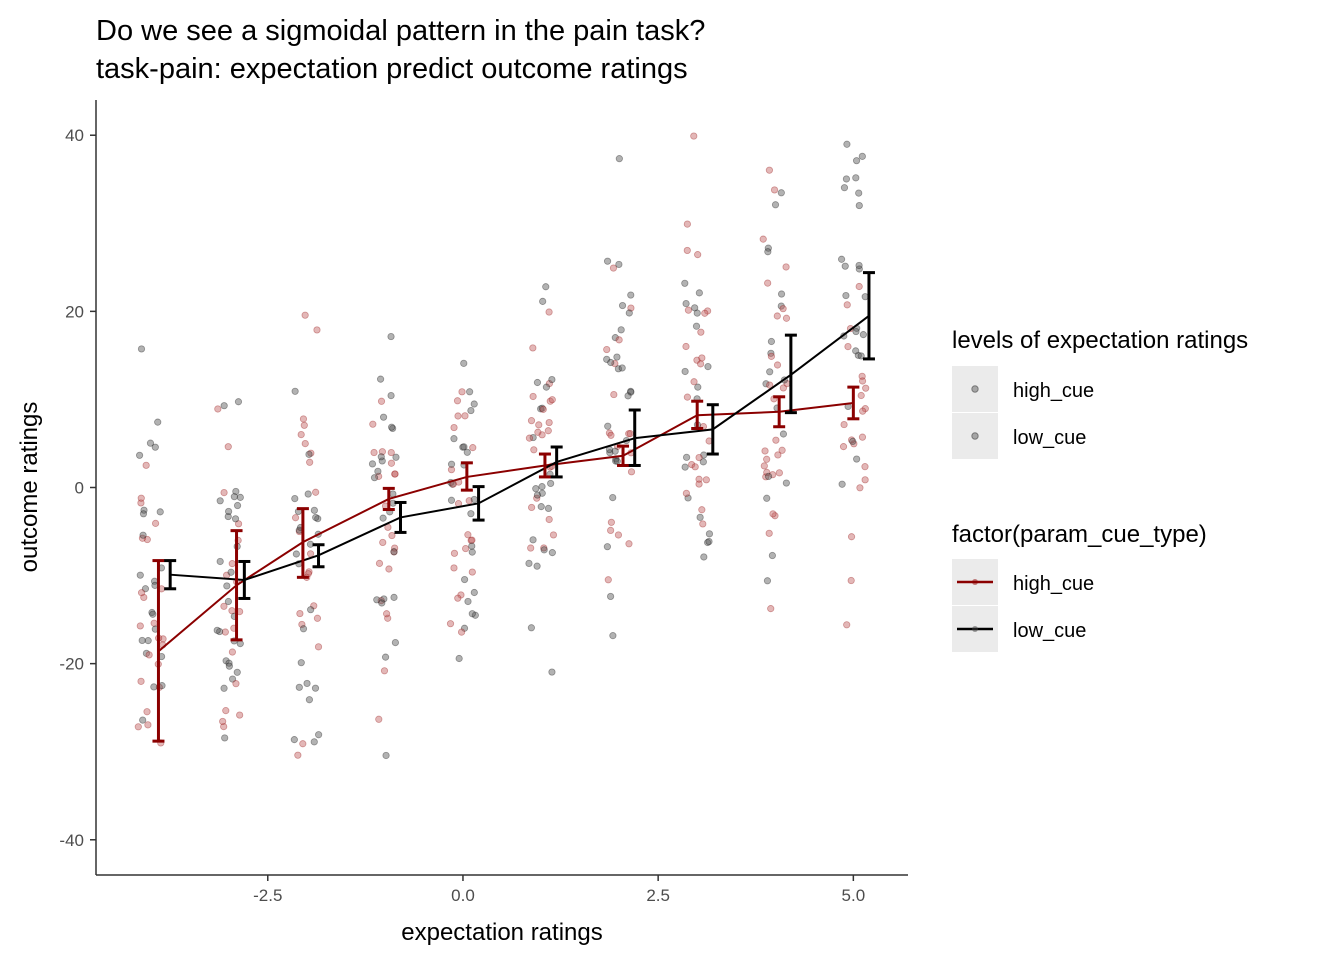 This screenshot has width=1344, height=960. What do you see at coordinates (77, 488) in the screenshot?
I see `y-axis-ticks: -40 -20 0 20 40` at bounding box center [77, 488].